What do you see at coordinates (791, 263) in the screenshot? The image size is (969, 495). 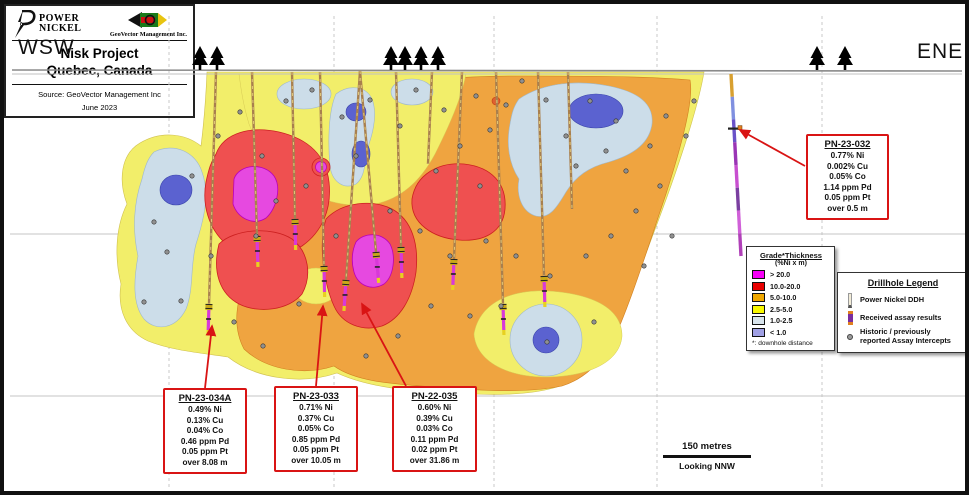 I see `legend-subtitle: (%Ni x m)` at bounding box center [791, 263].